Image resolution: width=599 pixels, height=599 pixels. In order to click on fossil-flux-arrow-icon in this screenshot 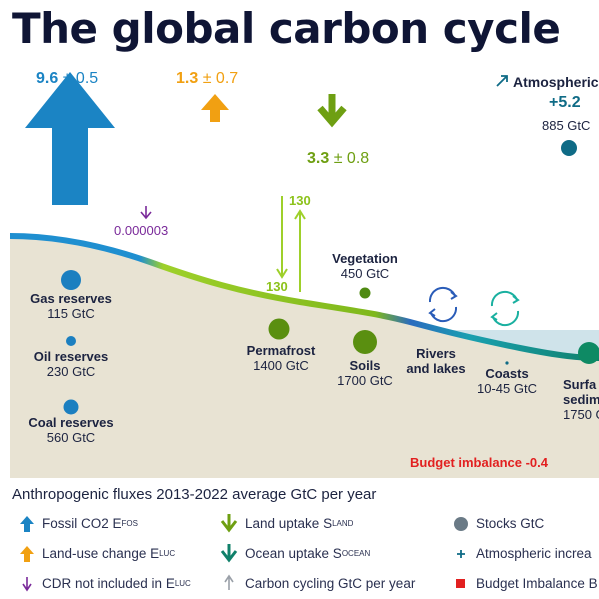, I will do `click(70, 138)`.